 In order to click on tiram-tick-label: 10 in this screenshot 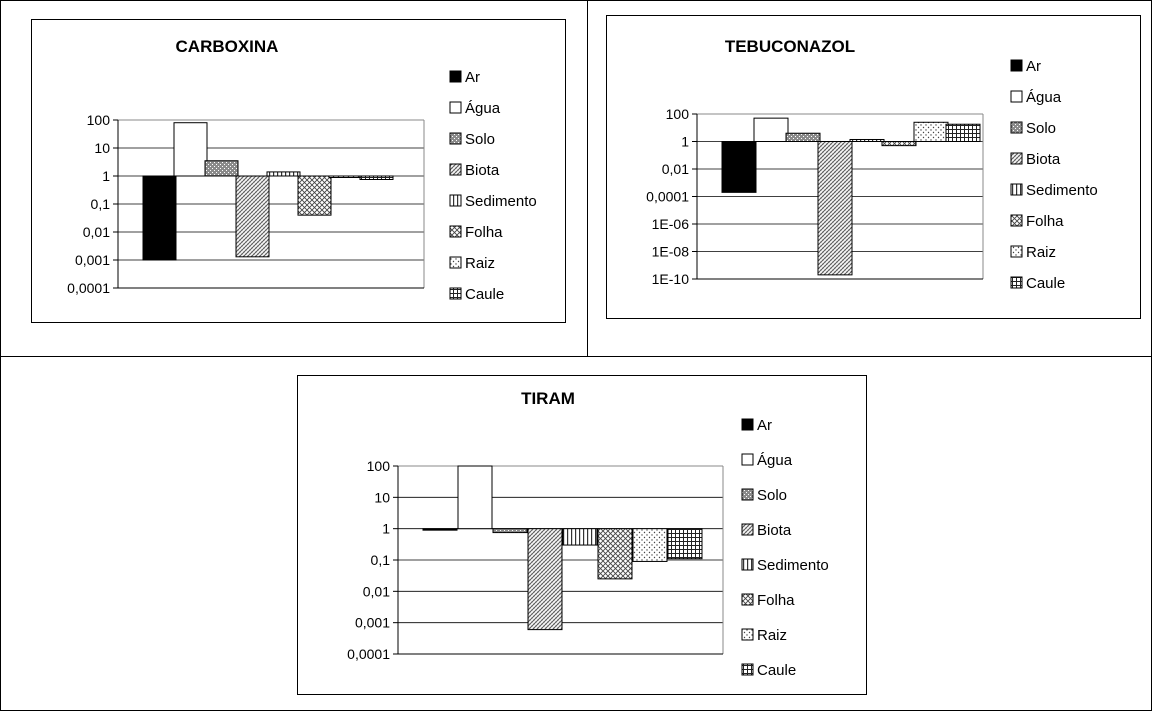, I will do `click(382, 497)`.